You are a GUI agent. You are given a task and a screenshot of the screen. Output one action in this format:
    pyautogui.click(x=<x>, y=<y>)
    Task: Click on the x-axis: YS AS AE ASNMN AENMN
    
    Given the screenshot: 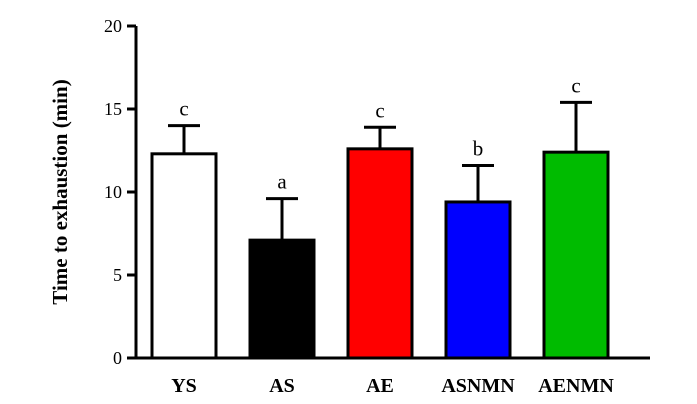 What is the action you would take?
    pyautogui.click(x=393, y=376)
    